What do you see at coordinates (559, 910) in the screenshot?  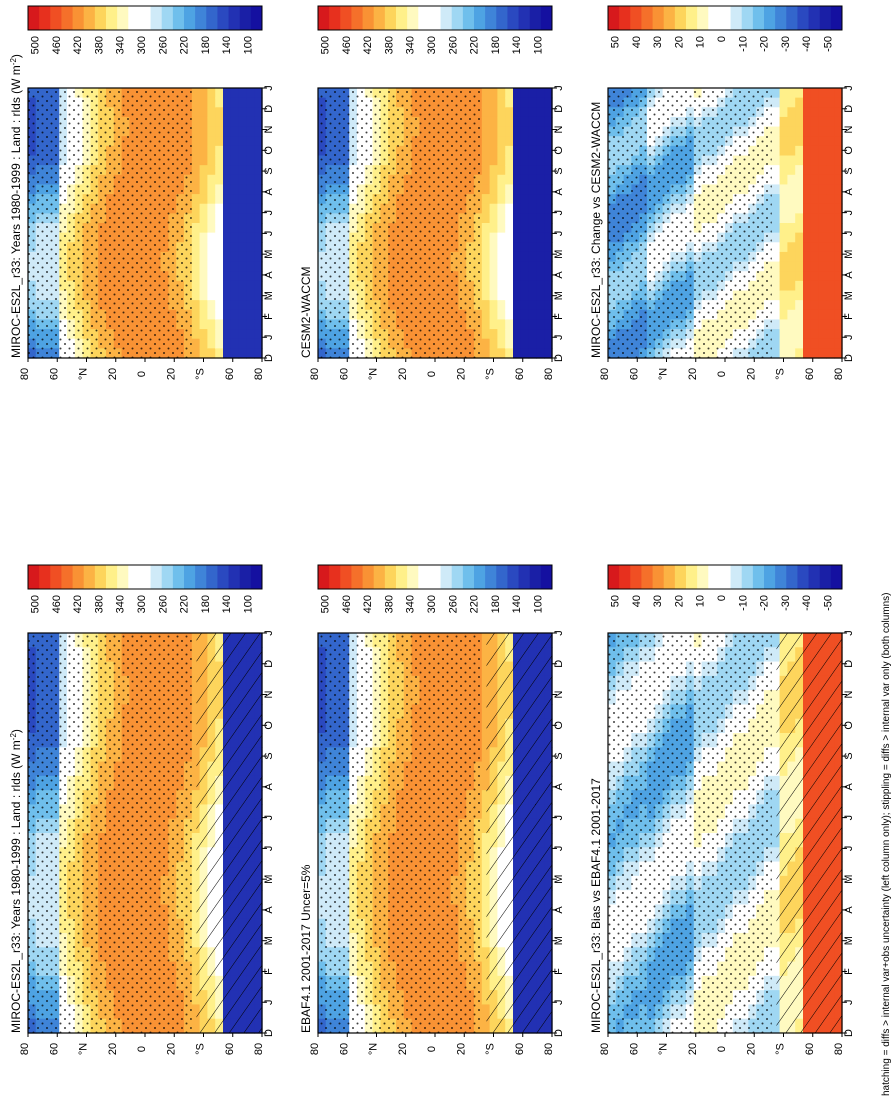 I see `month-tick-label: A` at bounding box center [559, 910].